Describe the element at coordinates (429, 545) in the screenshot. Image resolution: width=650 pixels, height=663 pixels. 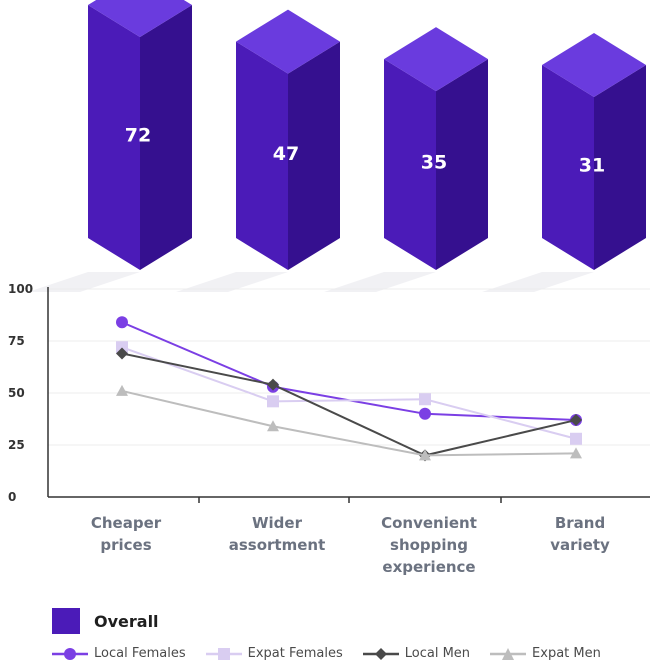
I see `category-label-convenient-shopping-experience: Convenient shopping experience` at that location.